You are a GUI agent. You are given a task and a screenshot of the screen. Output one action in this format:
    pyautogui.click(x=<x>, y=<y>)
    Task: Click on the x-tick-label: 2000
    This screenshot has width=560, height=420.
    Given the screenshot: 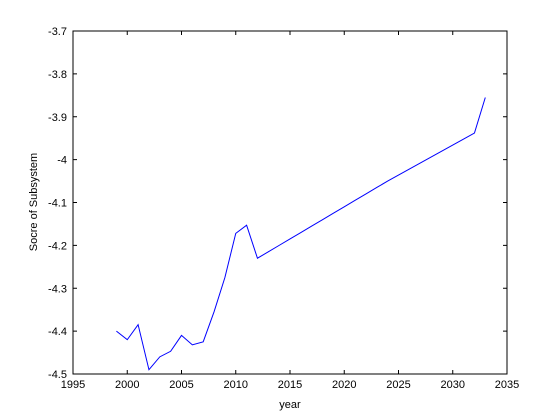 What is the action you would take?
    pyautogui.click(x=127, y=385)
    